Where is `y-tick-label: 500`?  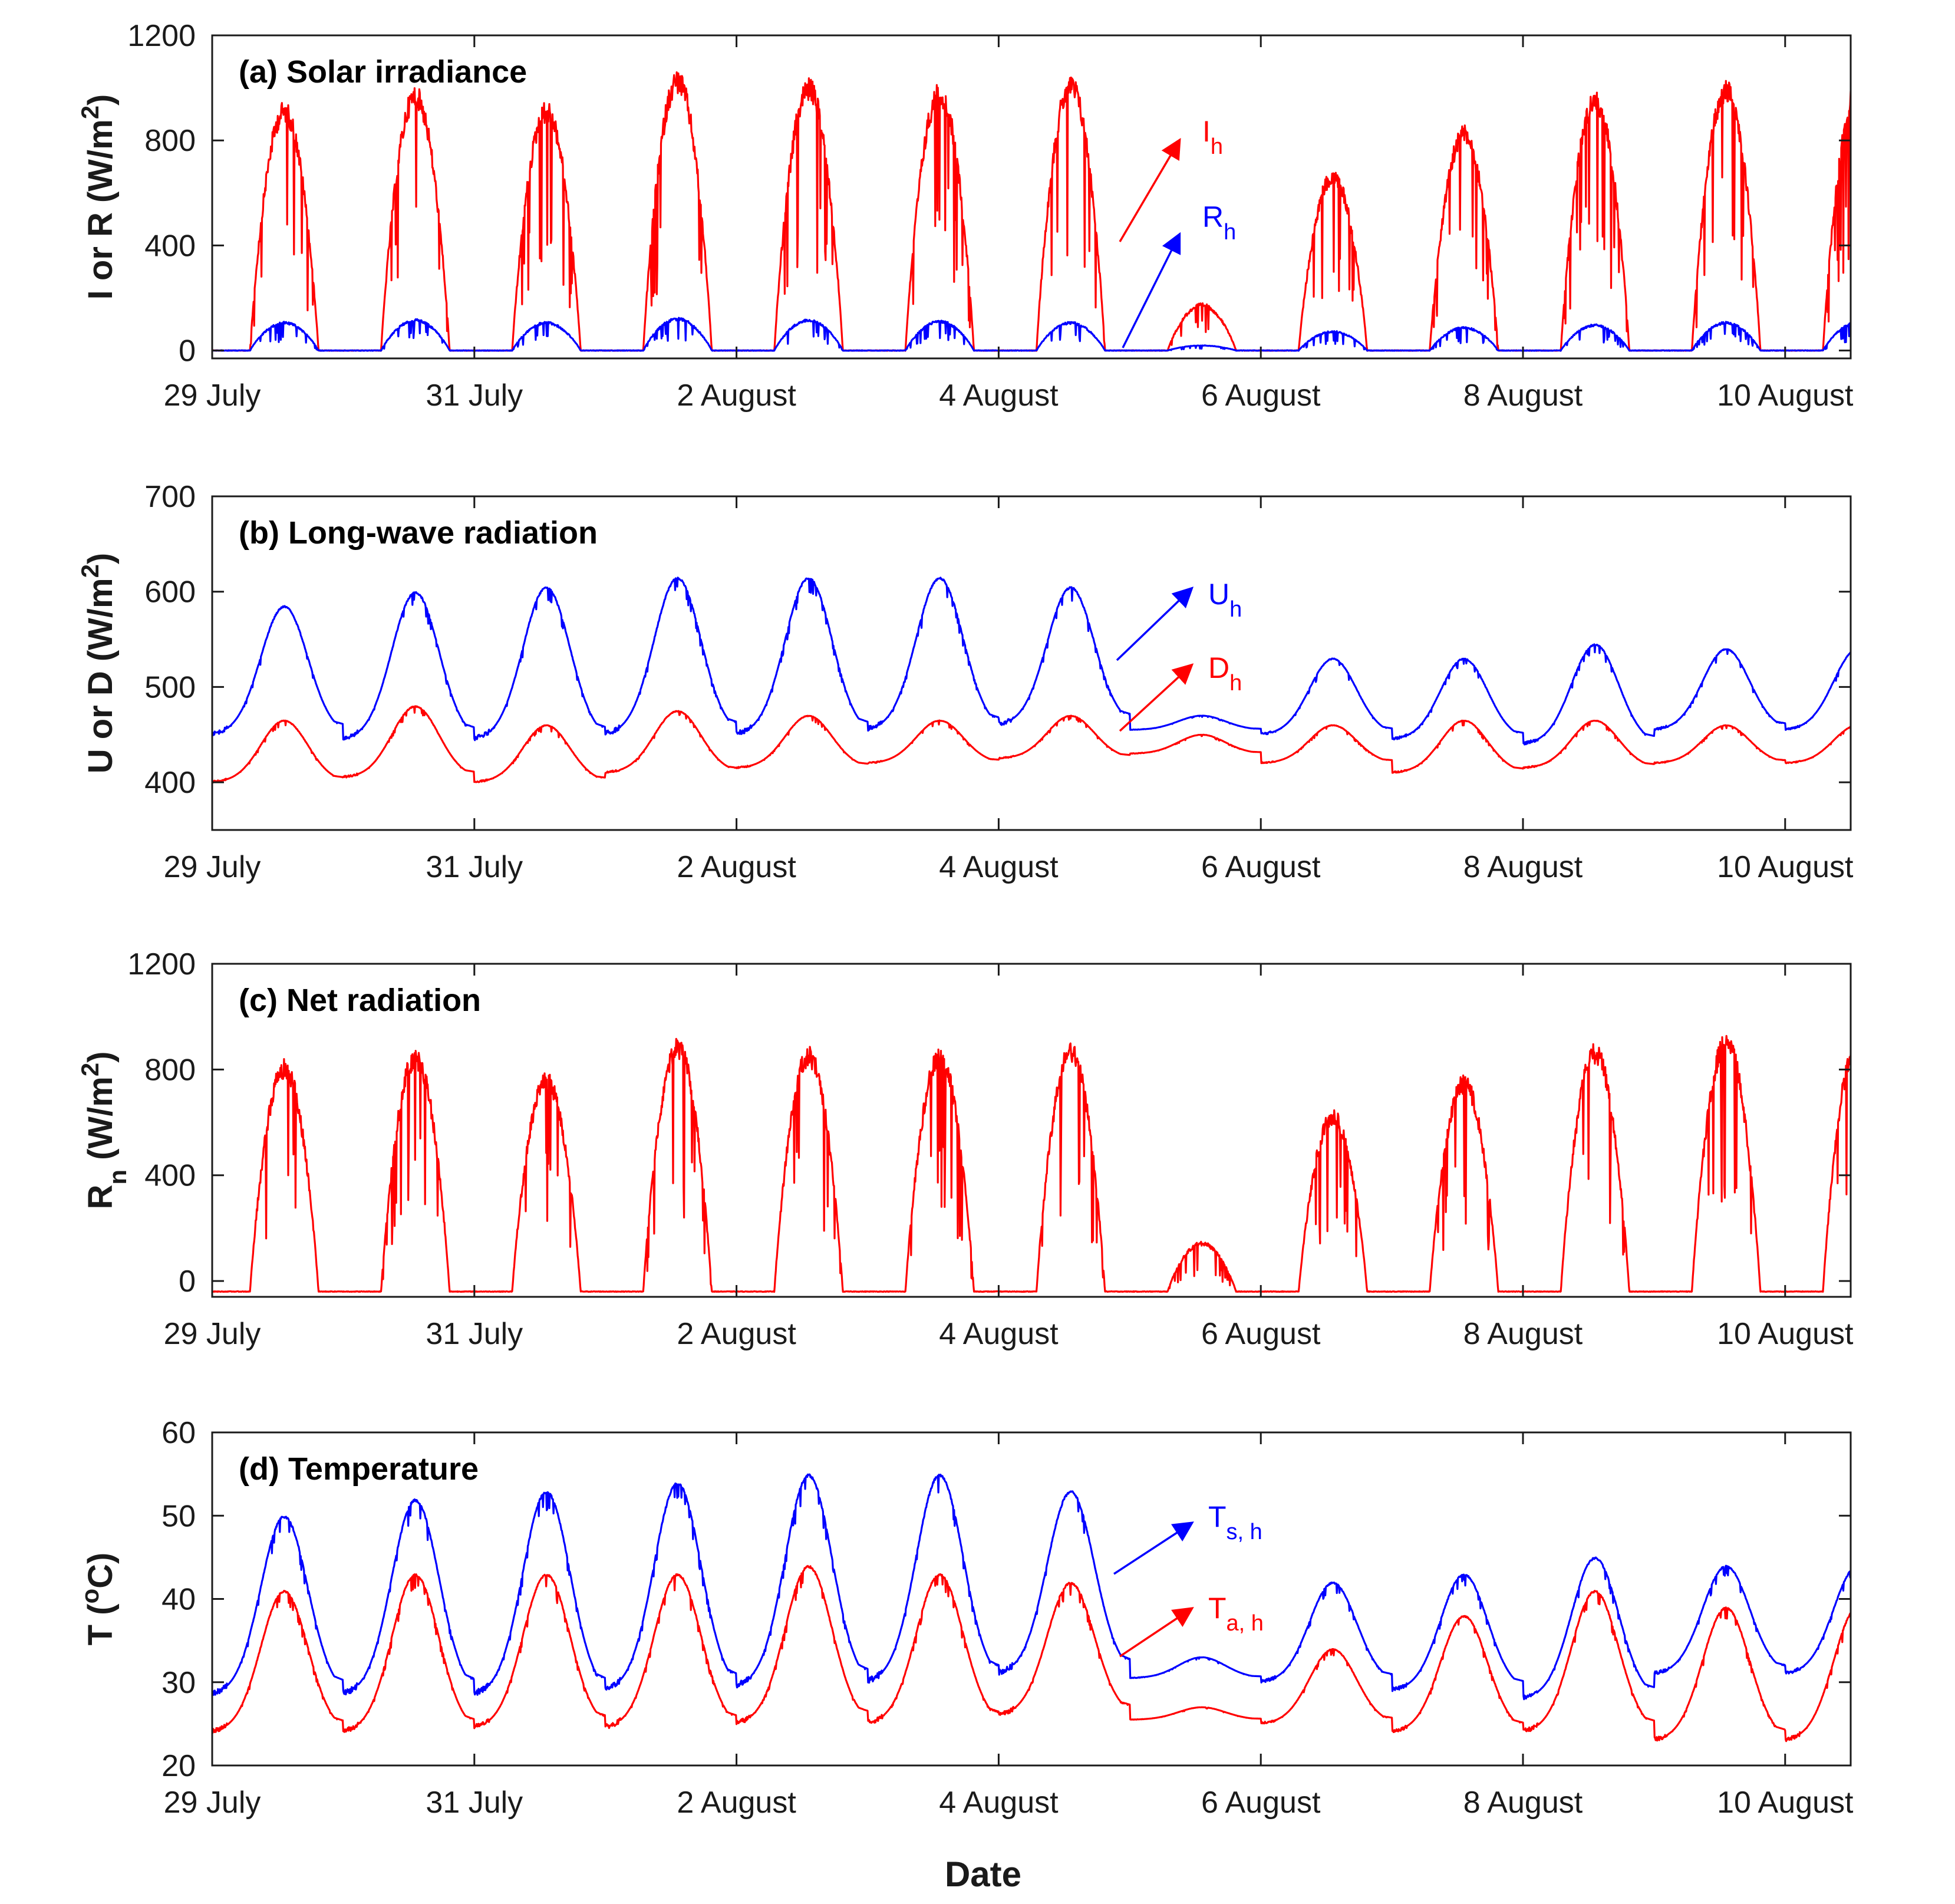 y-tick-label: 500 is located at coordinates (170, 687).